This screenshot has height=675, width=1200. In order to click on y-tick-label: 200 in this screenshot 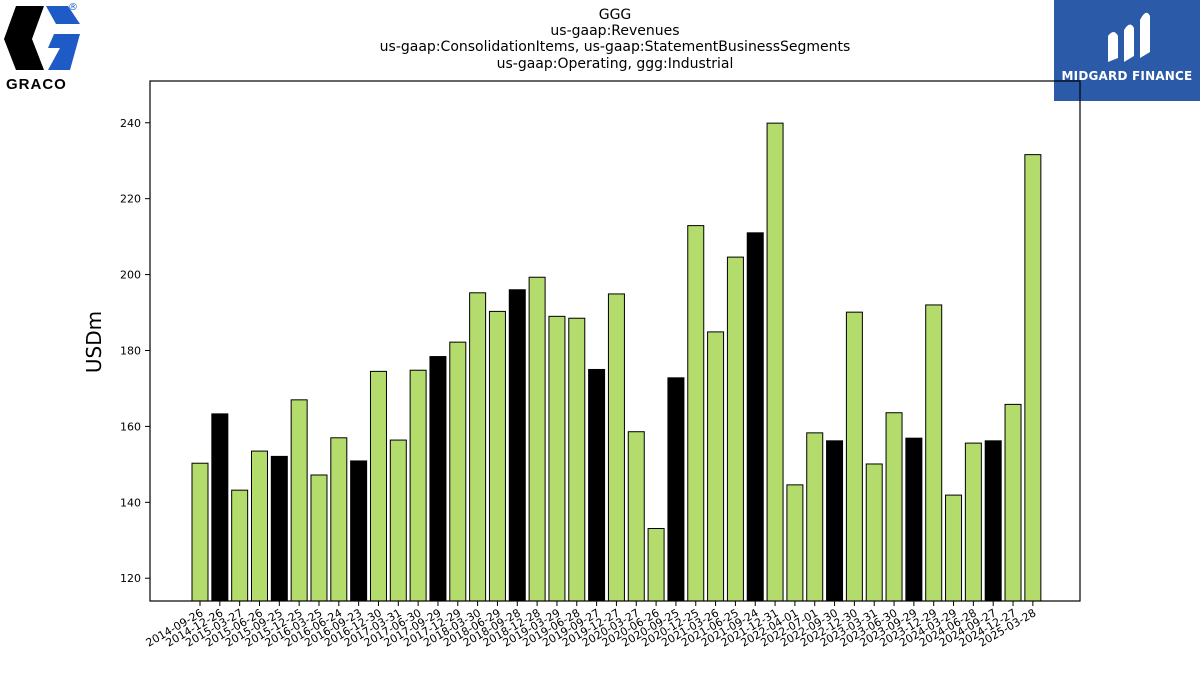, I will do `click(130, 275)`.